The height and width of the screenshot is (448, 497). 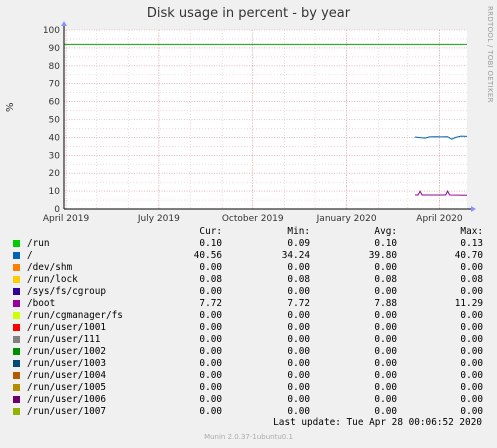 What do you see at coordinates (55, 192) in the screenshot?
I see `y-tick-label: 10` at bounding box center [55, 192].